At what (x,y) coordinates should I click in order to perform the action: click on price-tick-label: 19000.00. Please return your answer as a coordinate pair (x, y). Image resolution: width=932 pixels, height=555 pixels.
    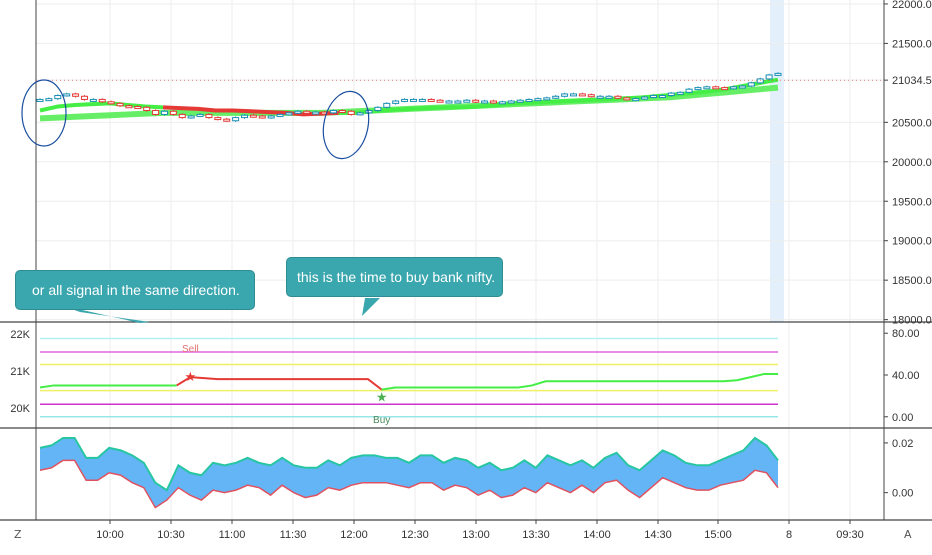
    Looking at the image, I should click on (912, 242).